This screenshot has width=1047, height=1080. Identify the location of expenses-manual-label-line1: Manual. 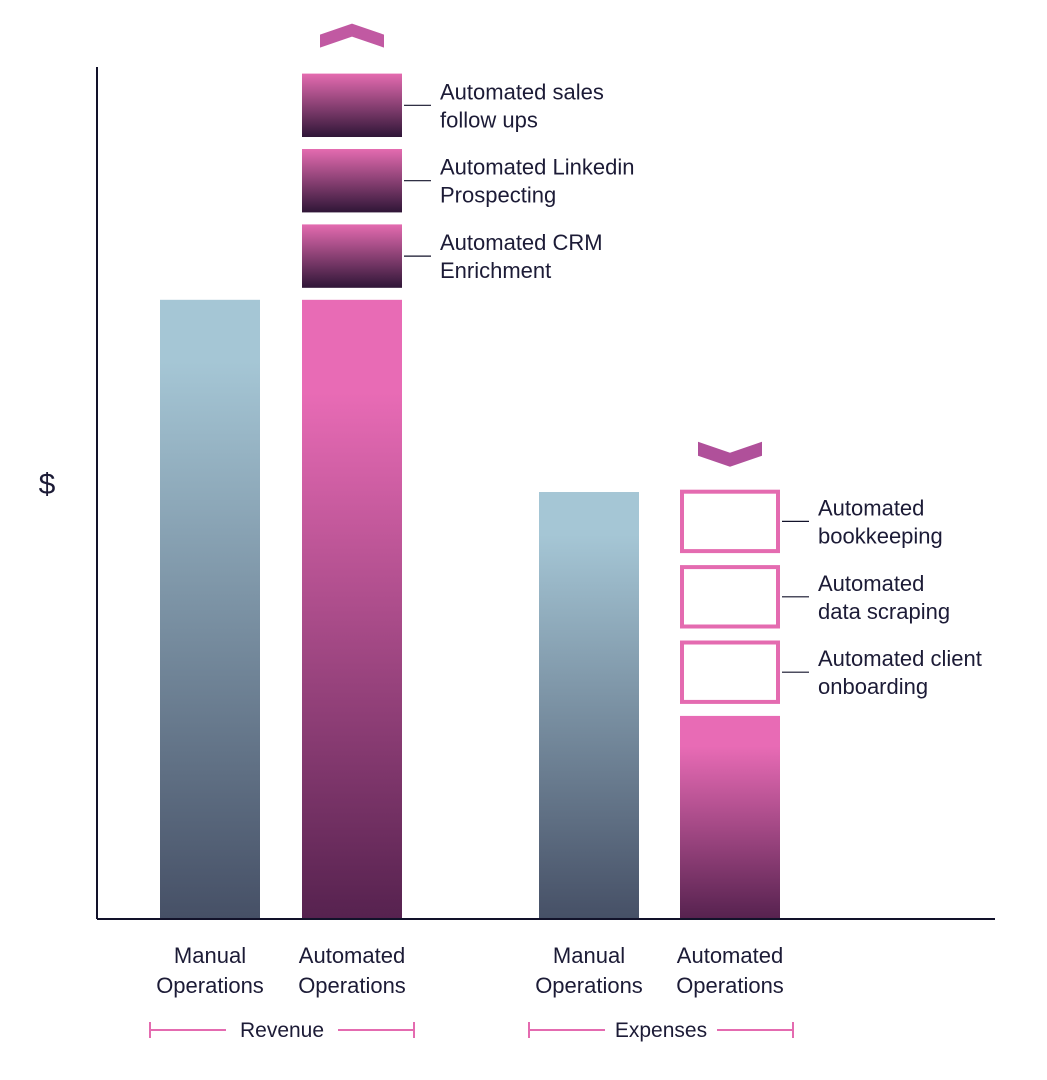
(589, 955).